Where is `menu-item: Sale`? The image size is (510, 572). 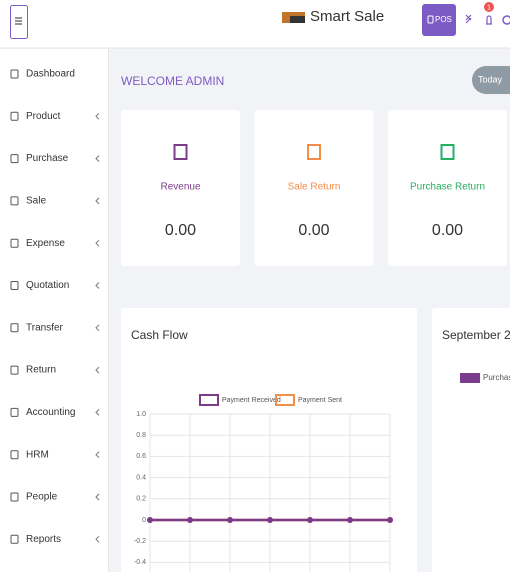 menu-item: Sale is located at coordinates (55, 201).